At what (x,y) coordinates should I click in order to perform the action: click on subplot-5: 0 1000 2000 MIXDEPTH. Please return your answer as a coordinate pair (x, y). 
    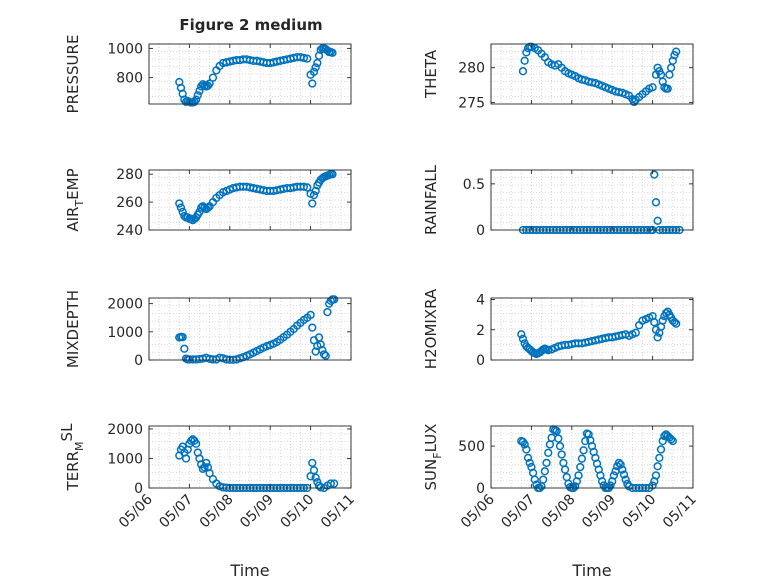
    Looking at the image, I should click on (208, 329).